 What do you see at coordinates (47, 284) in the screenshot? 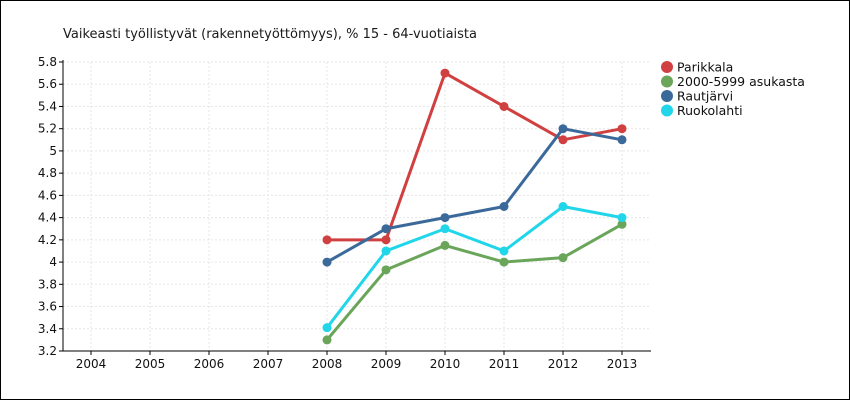
I see `y-tick-label: 3.8` at bounding box center [47, 284].